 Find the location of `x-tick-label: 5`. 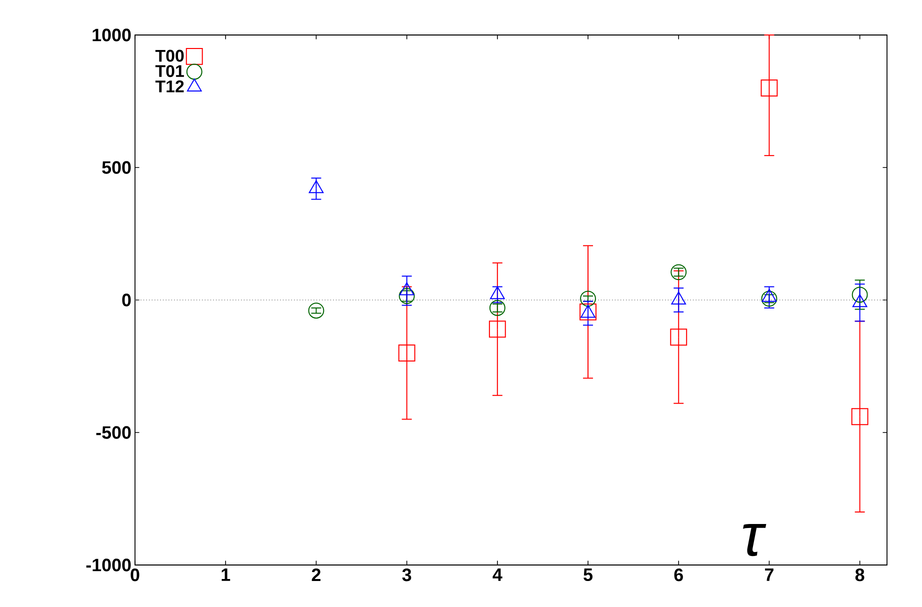

x-tick-label: 5 is located at coordinates (588, 575).